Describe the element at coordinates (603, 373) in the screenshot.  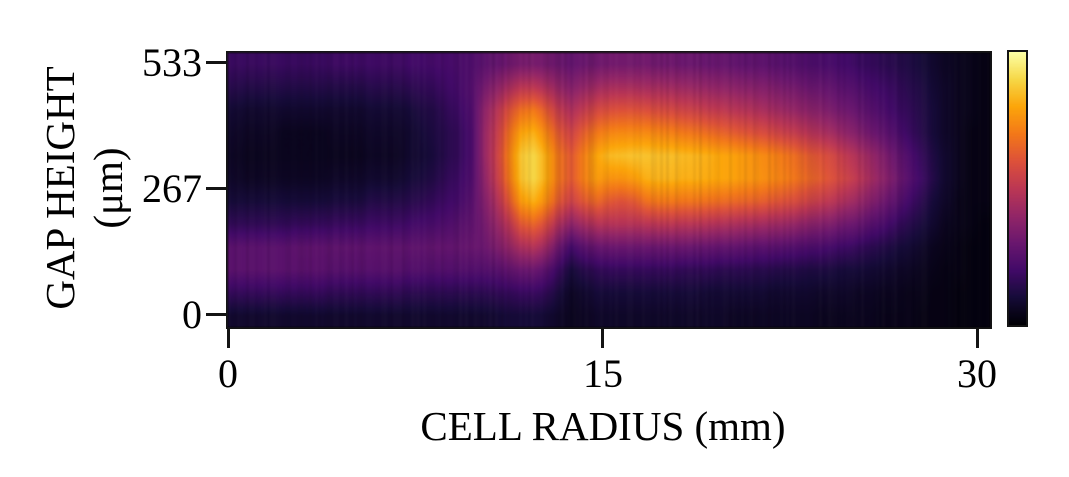
I see `x-tick-label-15: 15` at that location.